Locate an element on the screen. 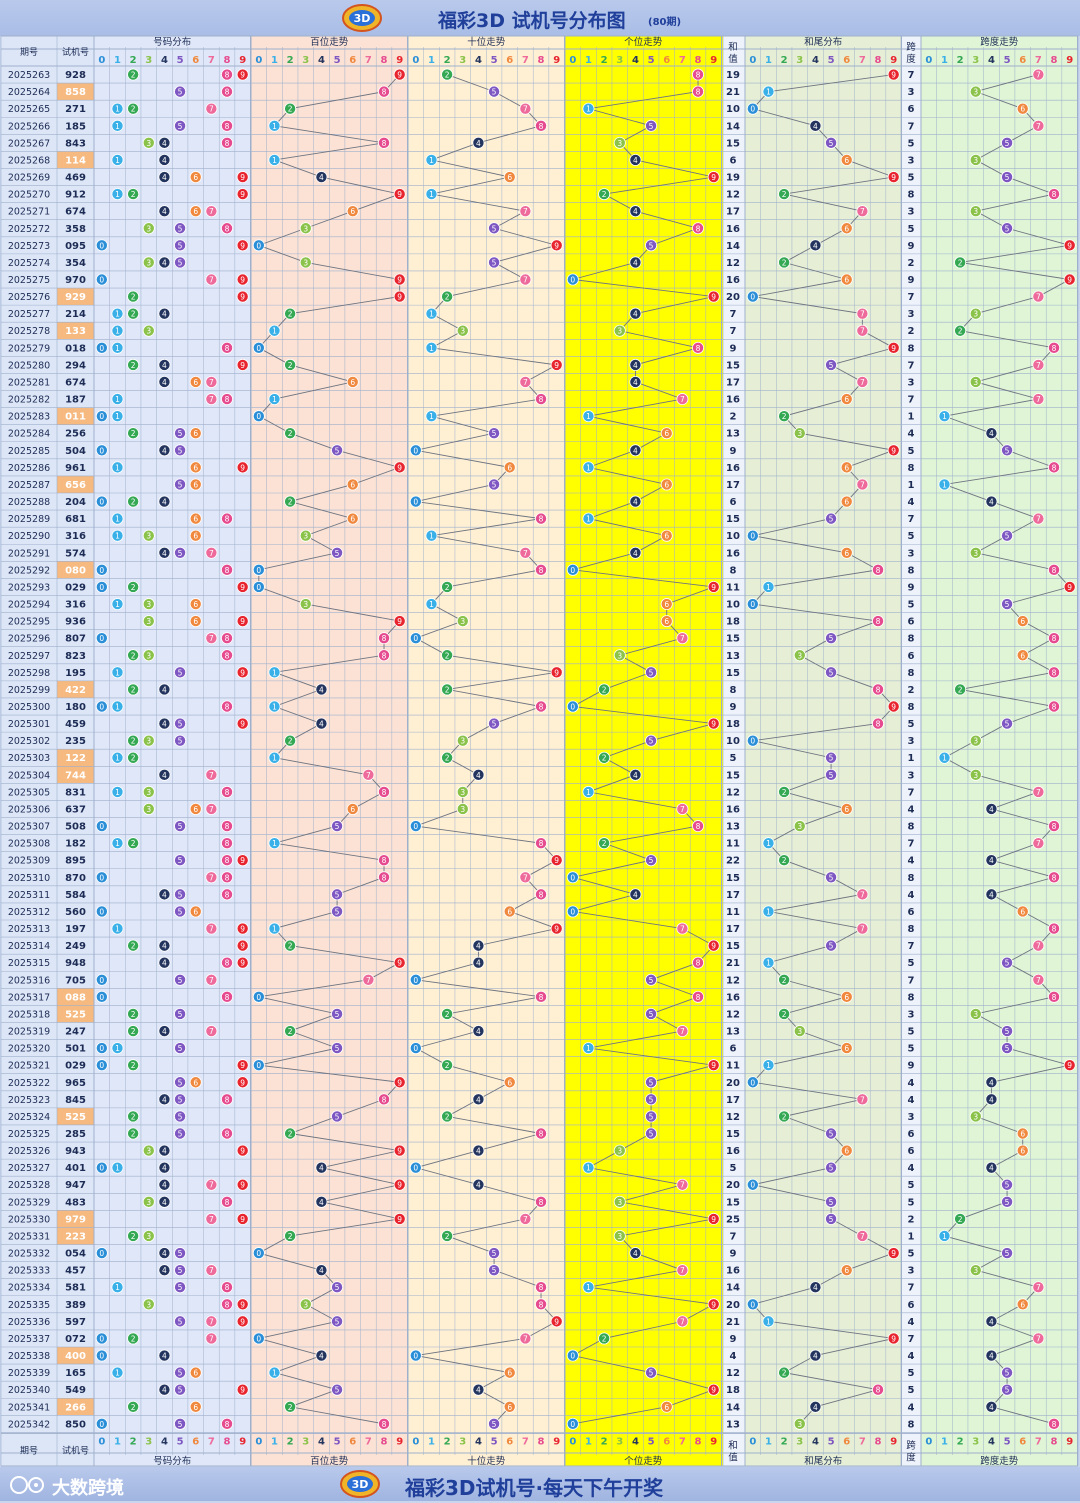  sum-tail-ball-label: 6 is located at coordinates (846, 1048).